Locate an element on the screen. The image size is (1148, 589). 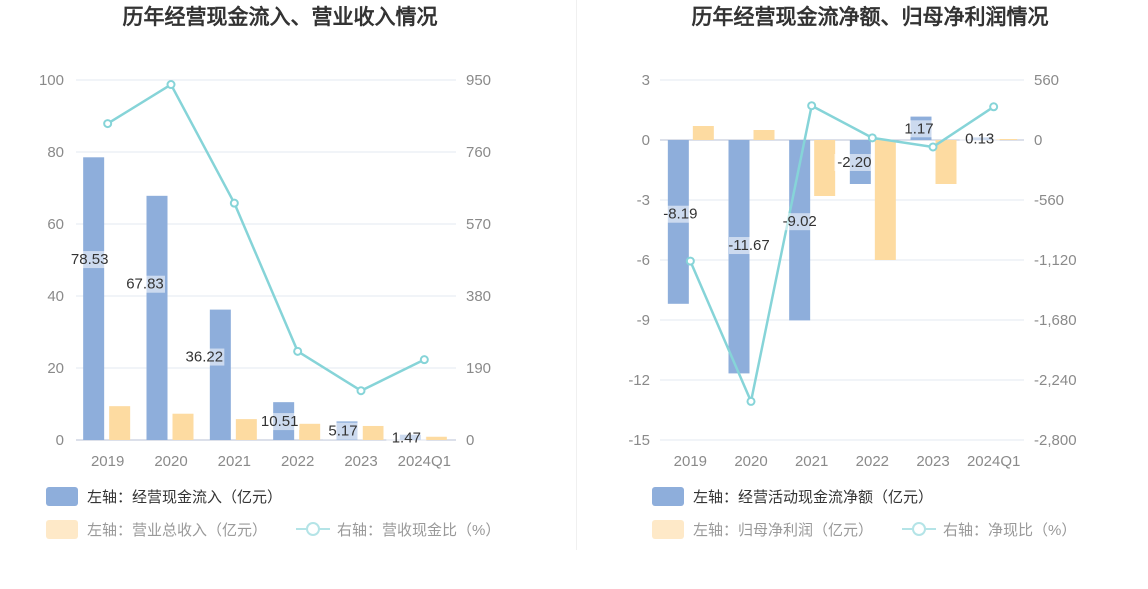
legend-item-revenue: 左轴：营业总收入（亿元） is located at coordinates (156, 529).